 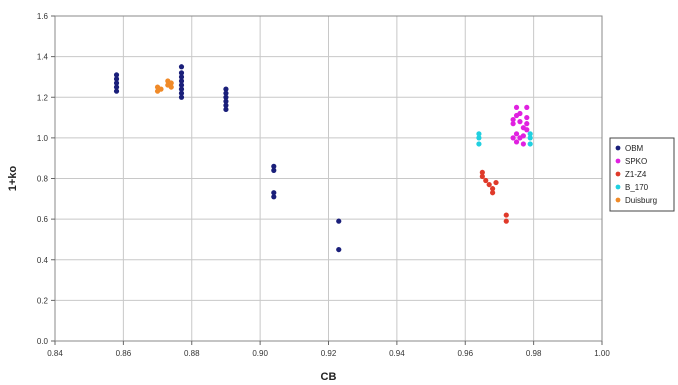 What do you see at coordinates (602, 353) in the screenshot?
I see `x-tick-label: 1.00` at bounding box center [602, 353].